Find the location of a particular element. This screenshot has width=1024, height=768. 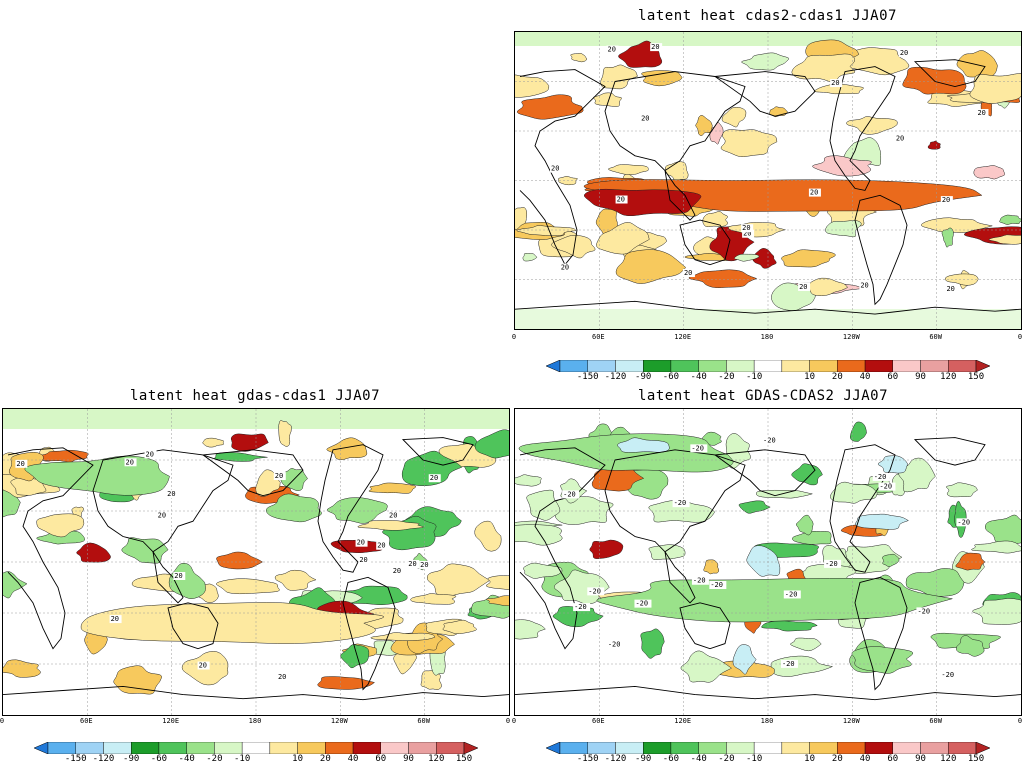

colorbar-tick-label: -90 is located at coordinates (643, 759).